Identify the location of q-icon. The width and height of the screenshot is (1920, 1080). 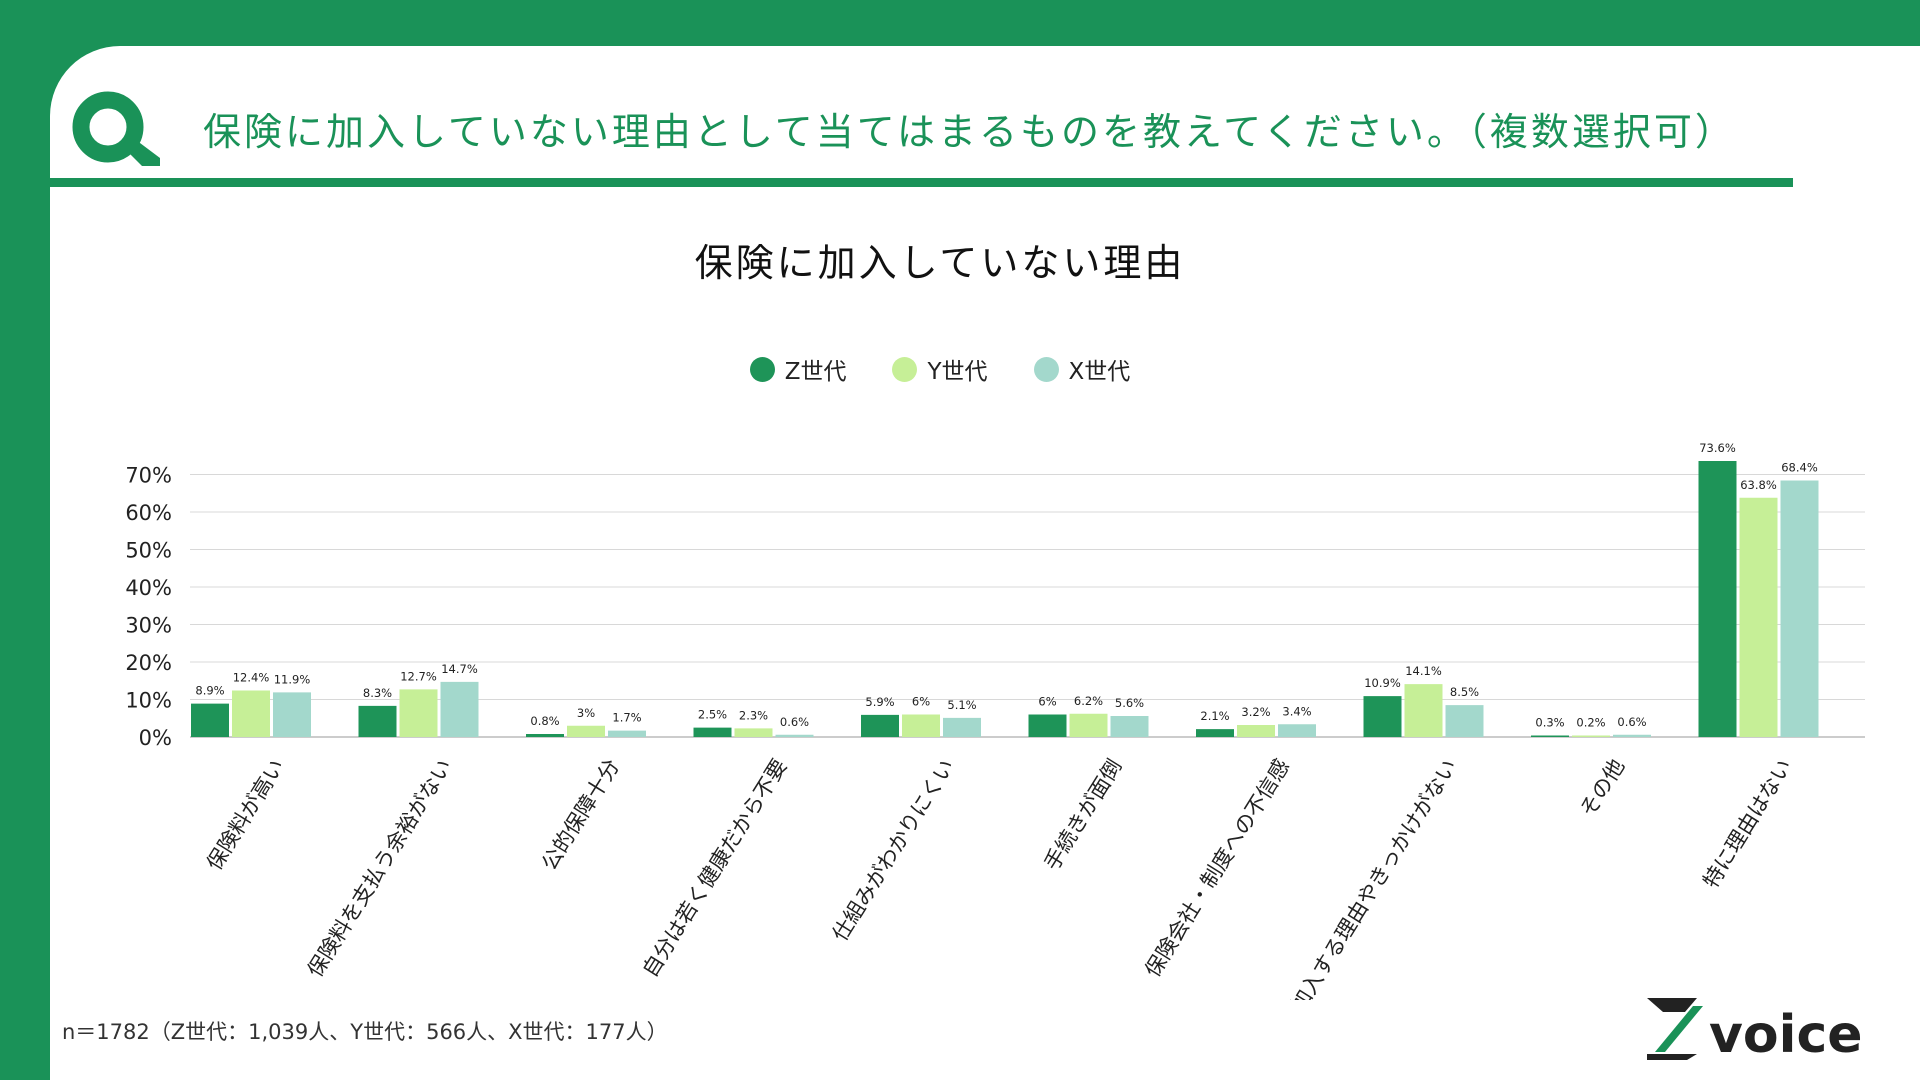
(116, 128).